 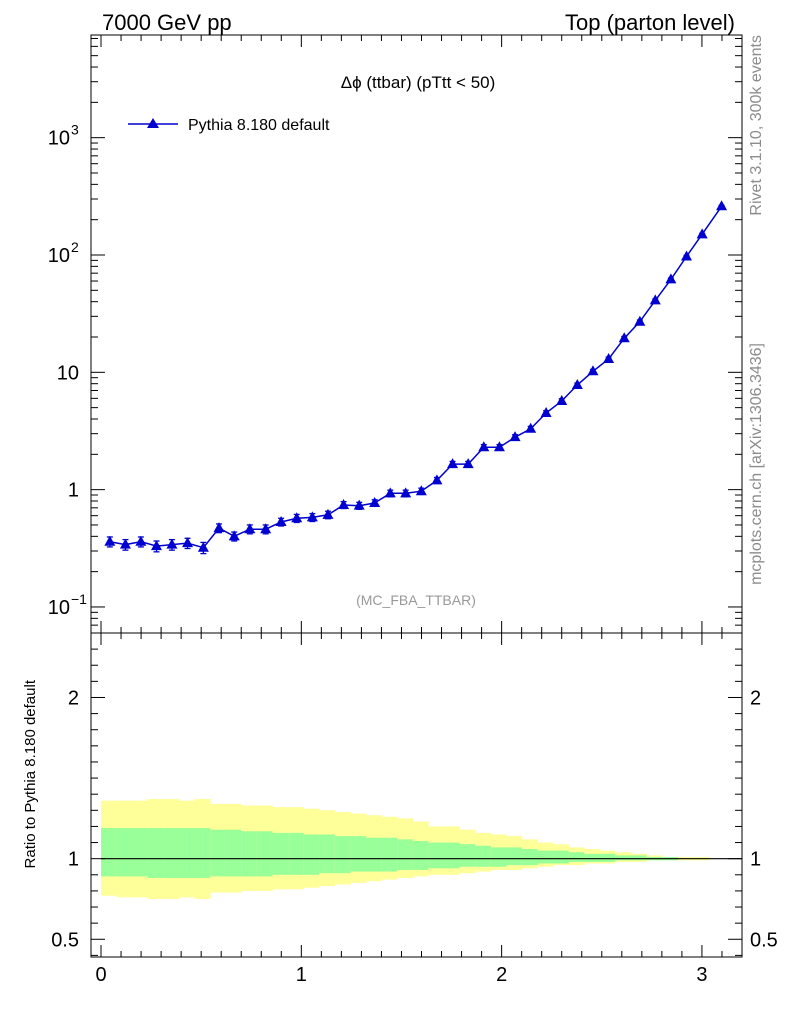 What do you see at coordinates (75, 247) in the screenshot?
I see `y-tick-label-exponent: 2` at bounding box center [75, 247].